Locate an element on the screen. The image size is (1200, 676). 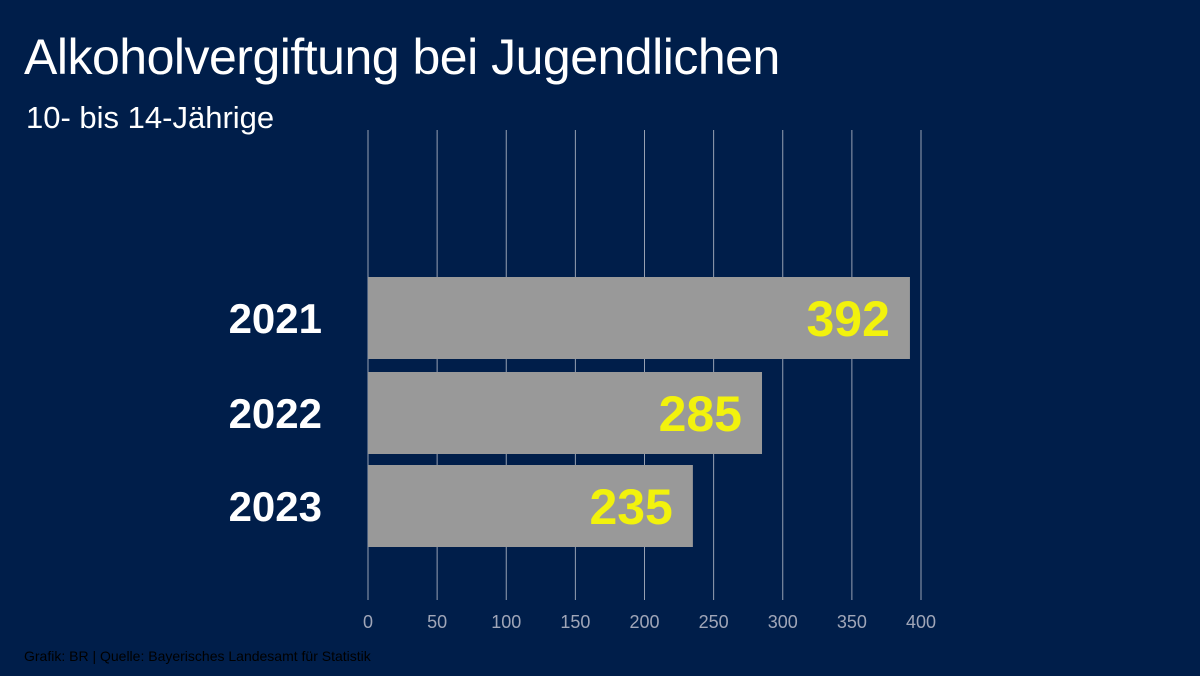
value-label: 235 is located at coordinates (630, 507).